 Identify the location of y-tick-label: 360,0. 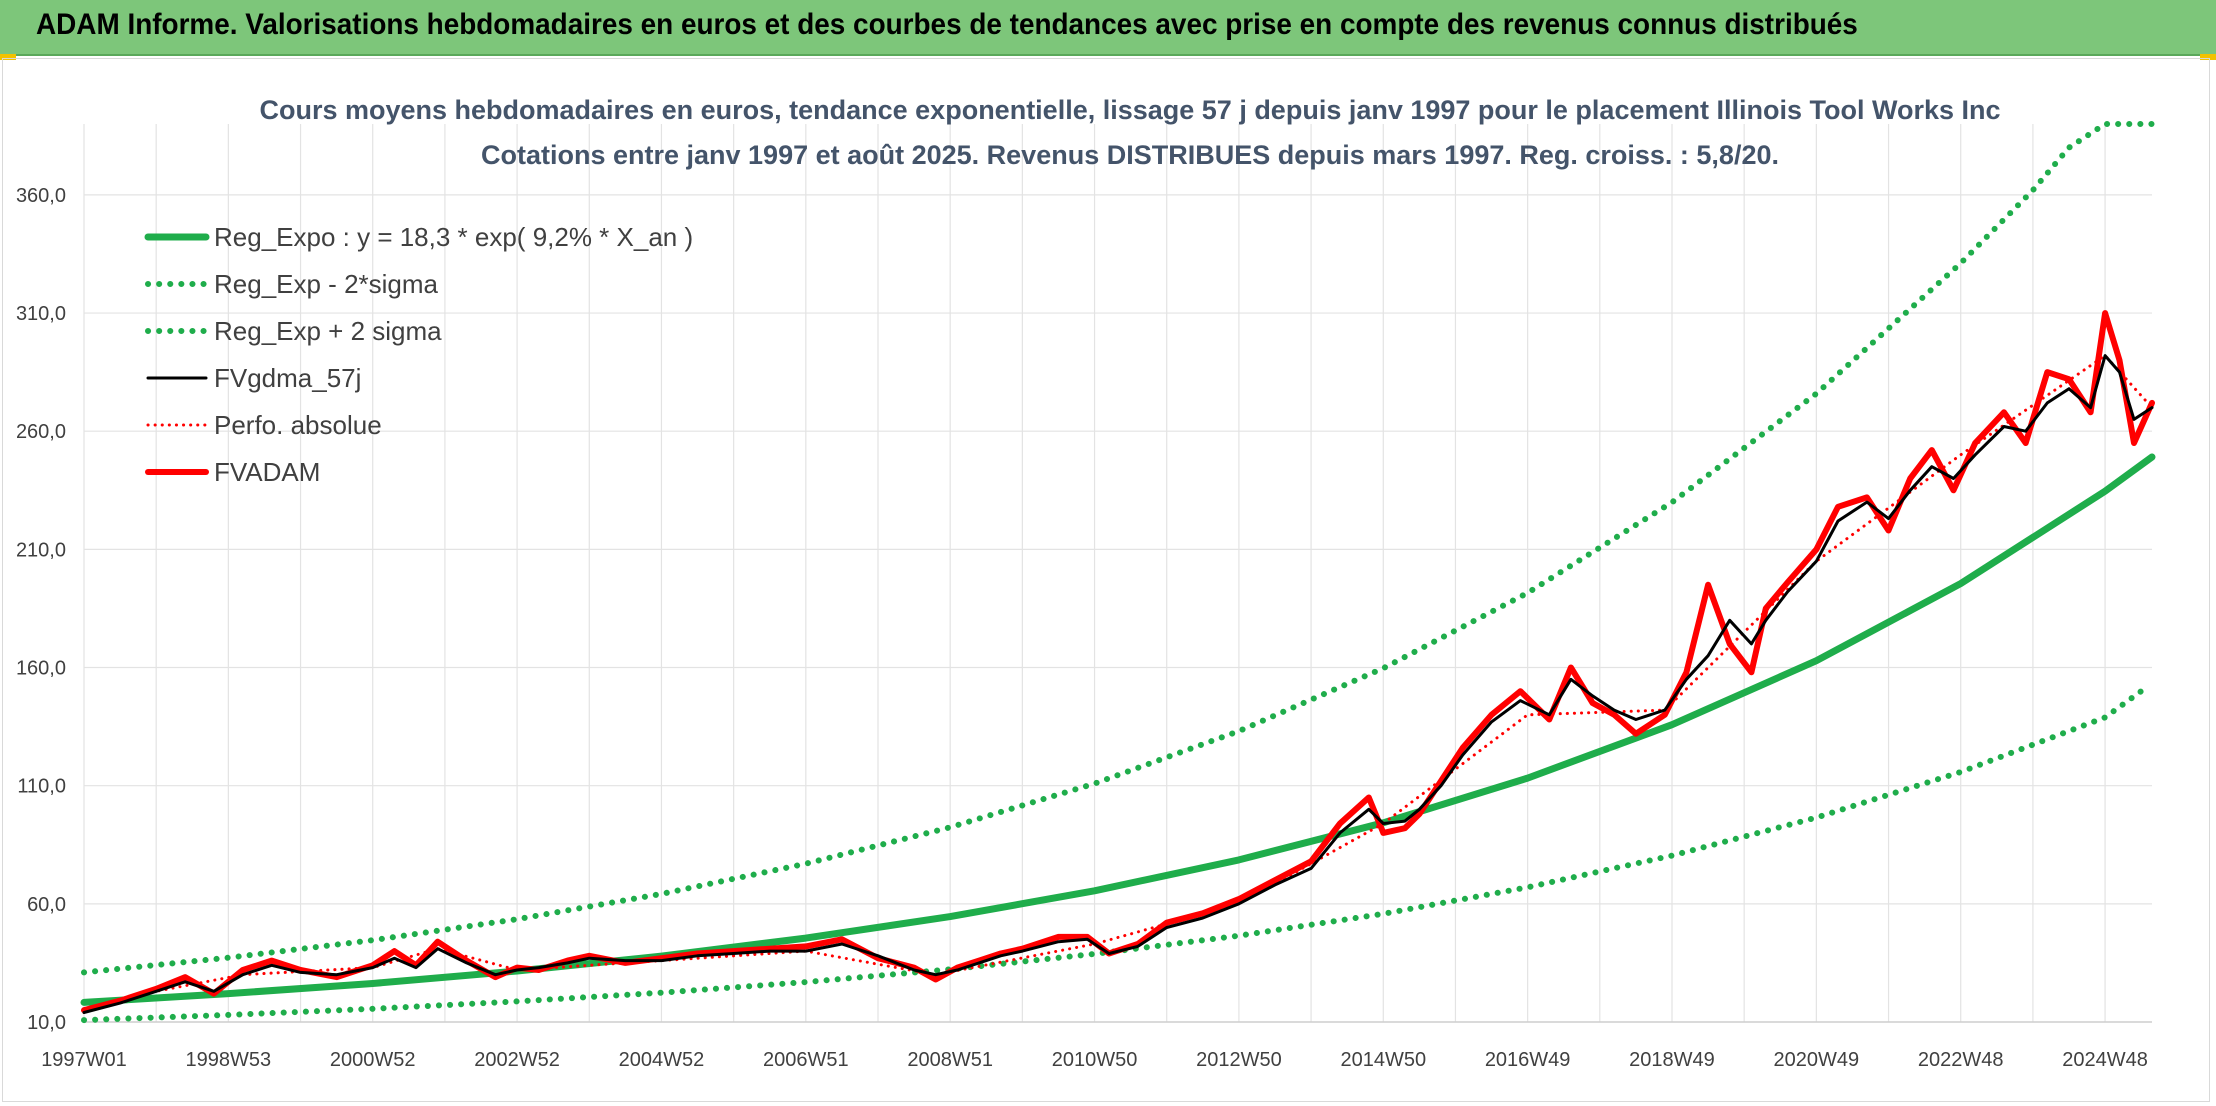
(41, 196).